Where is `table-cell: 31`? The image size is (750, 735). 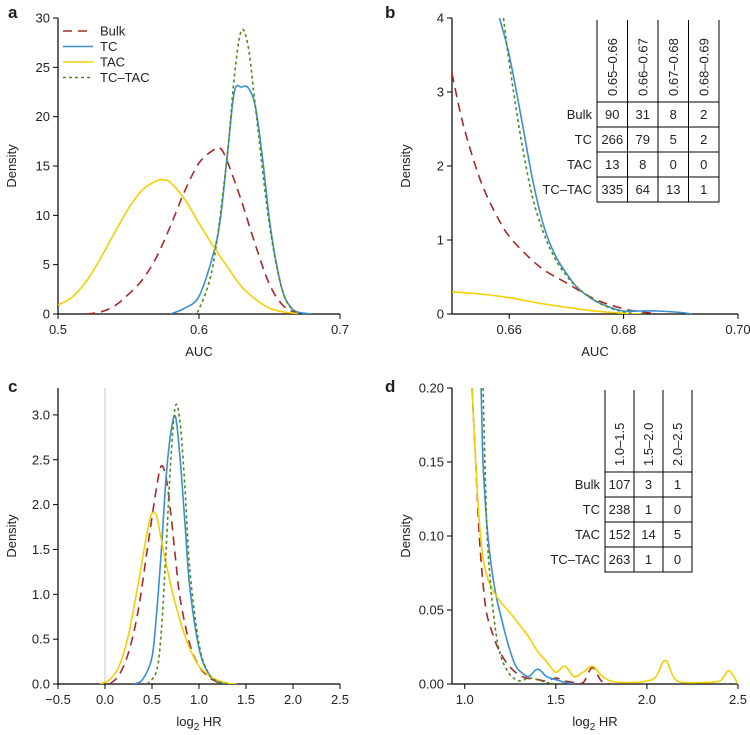
table-cell: 31 is located at coordinates (643, 114).